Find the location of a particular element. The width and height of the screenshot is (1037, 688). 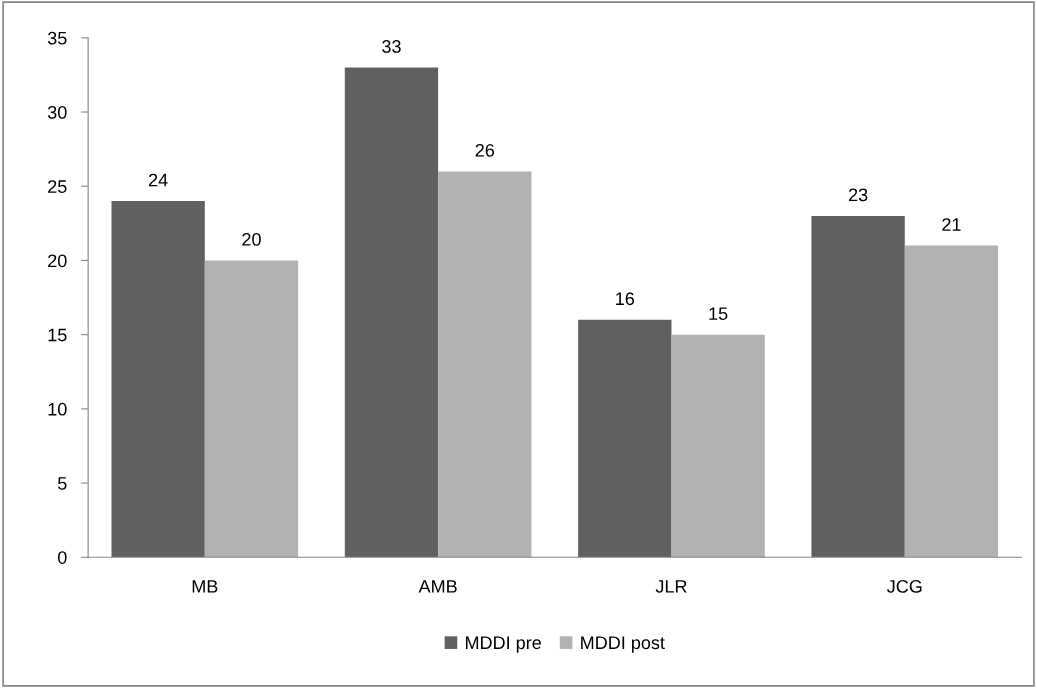

legend-label: MDDI post is located at coordinates (623, 644).